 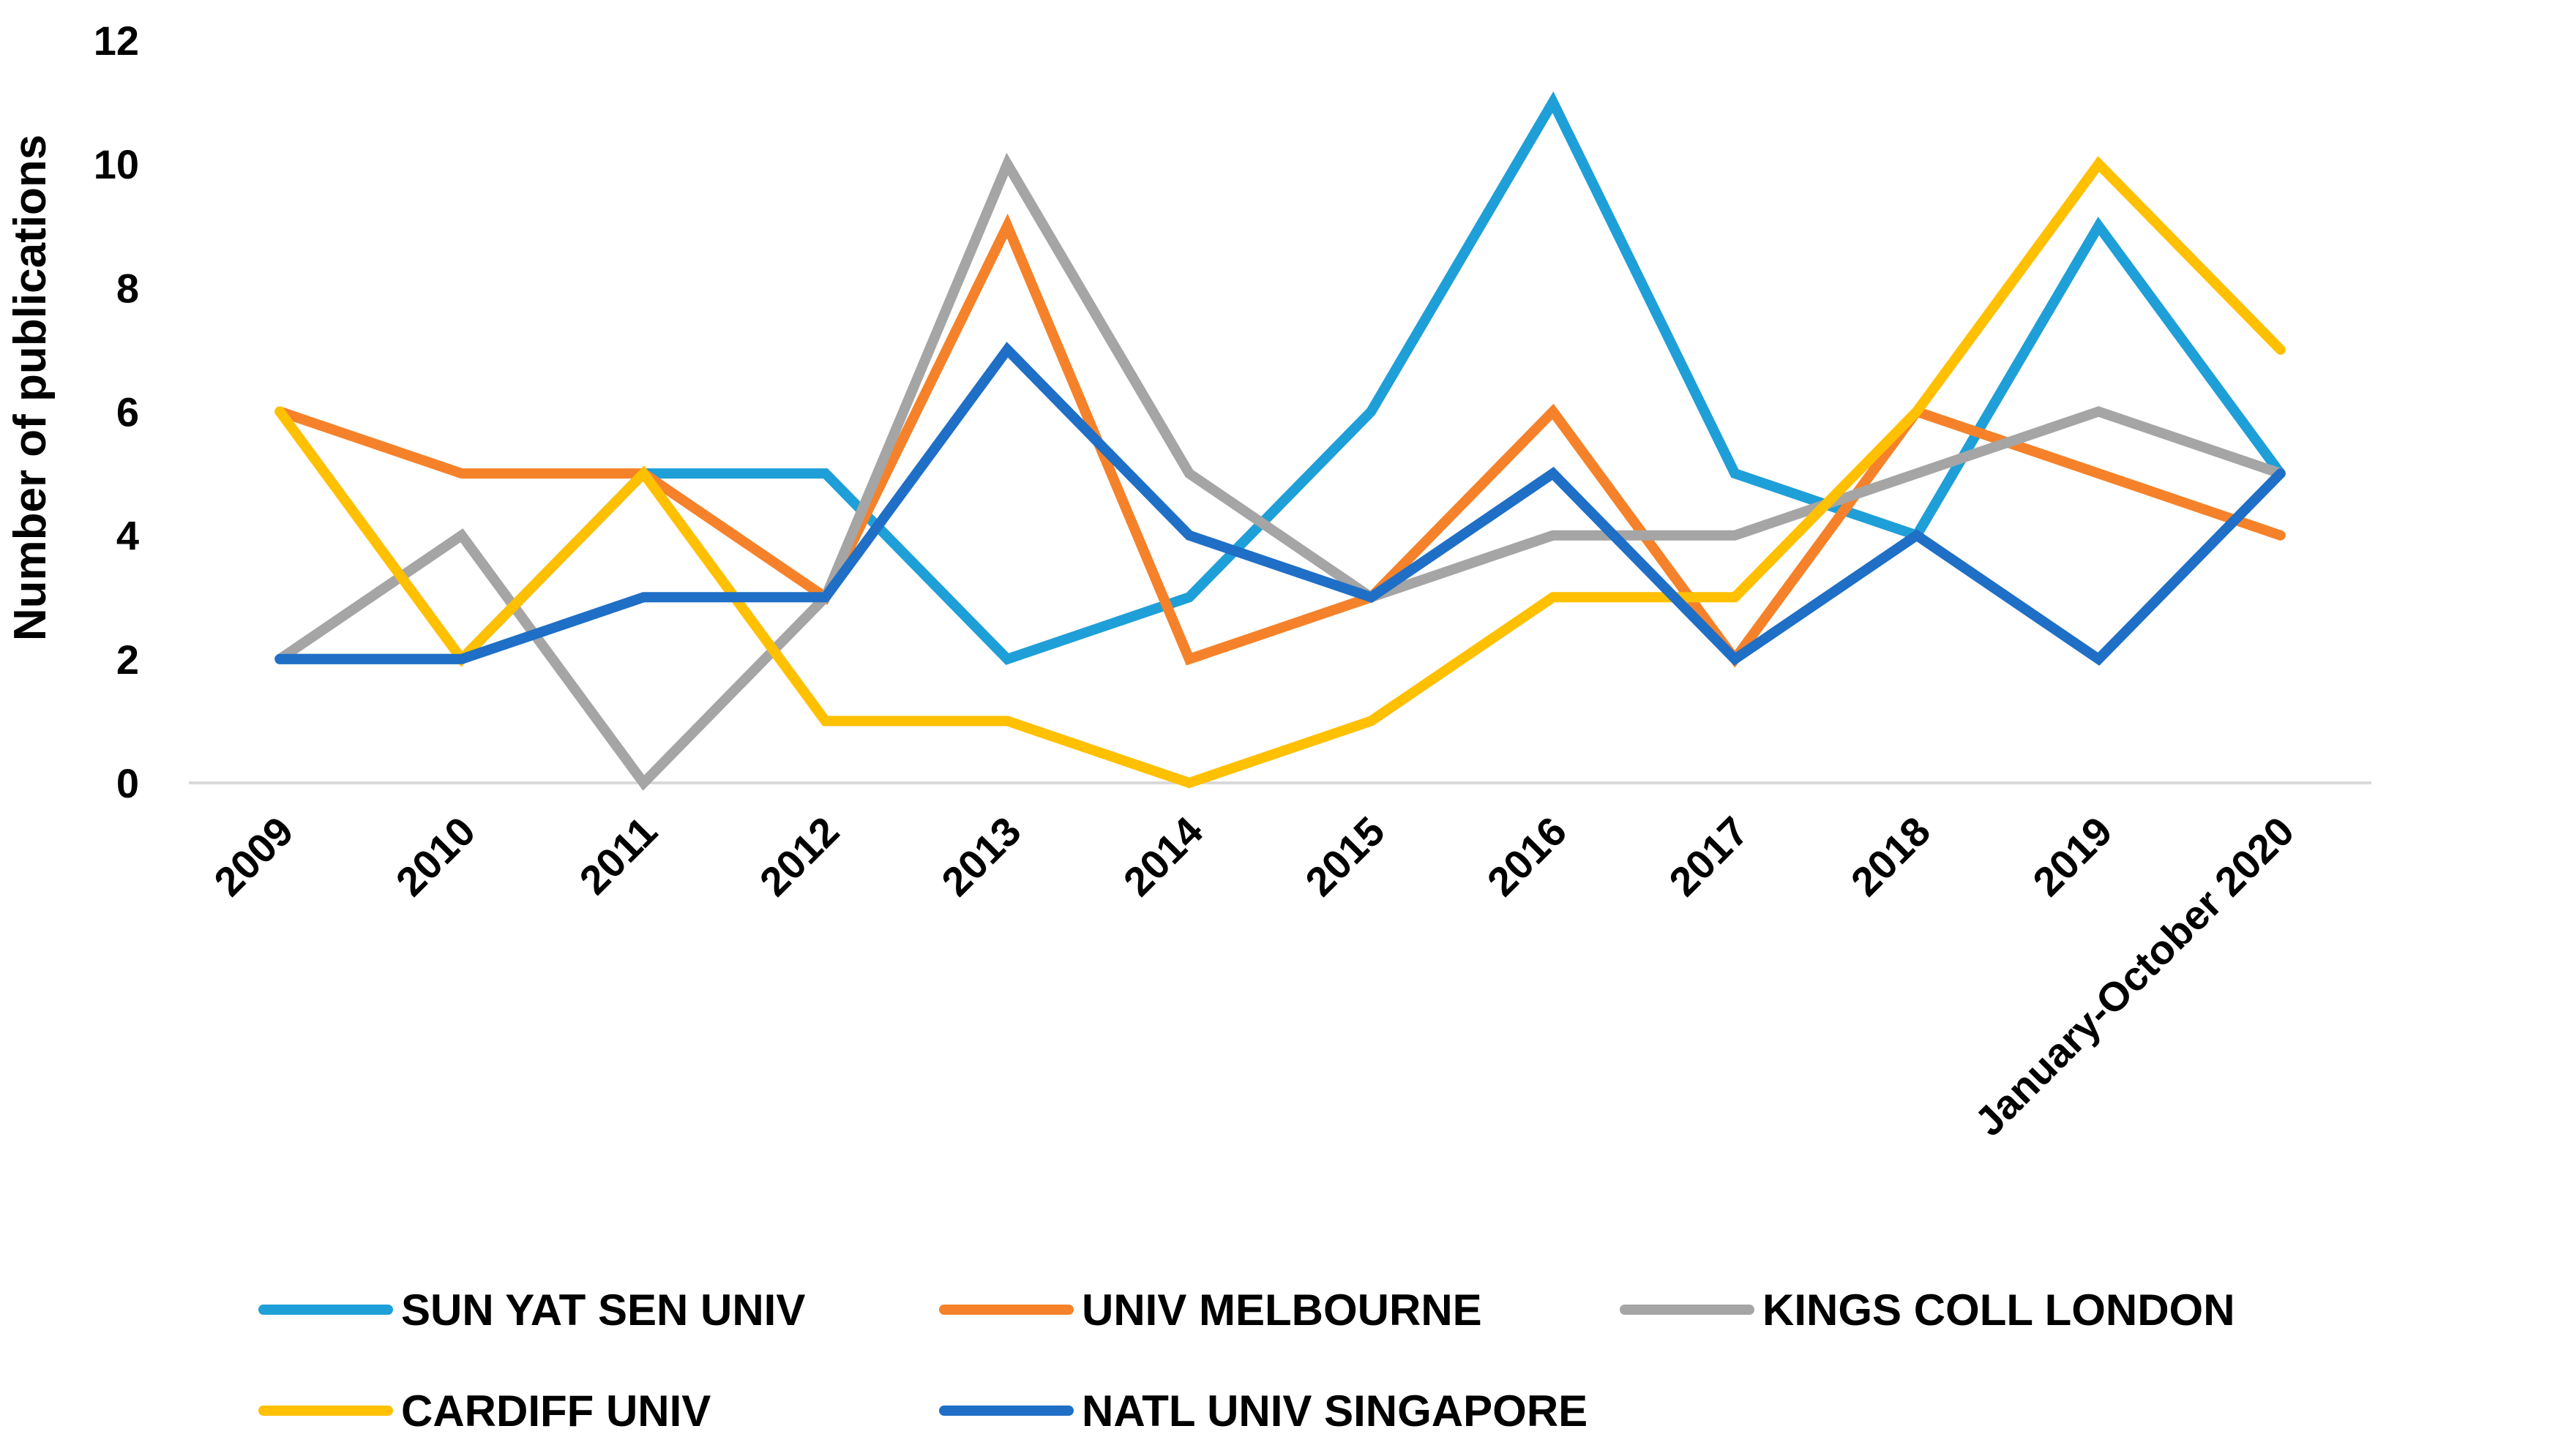 What do you see at coordinates (556, 1411) in the screenshot?
I see `legend-label: CARDIFF UNIV` at bounding box center [556, 1411].